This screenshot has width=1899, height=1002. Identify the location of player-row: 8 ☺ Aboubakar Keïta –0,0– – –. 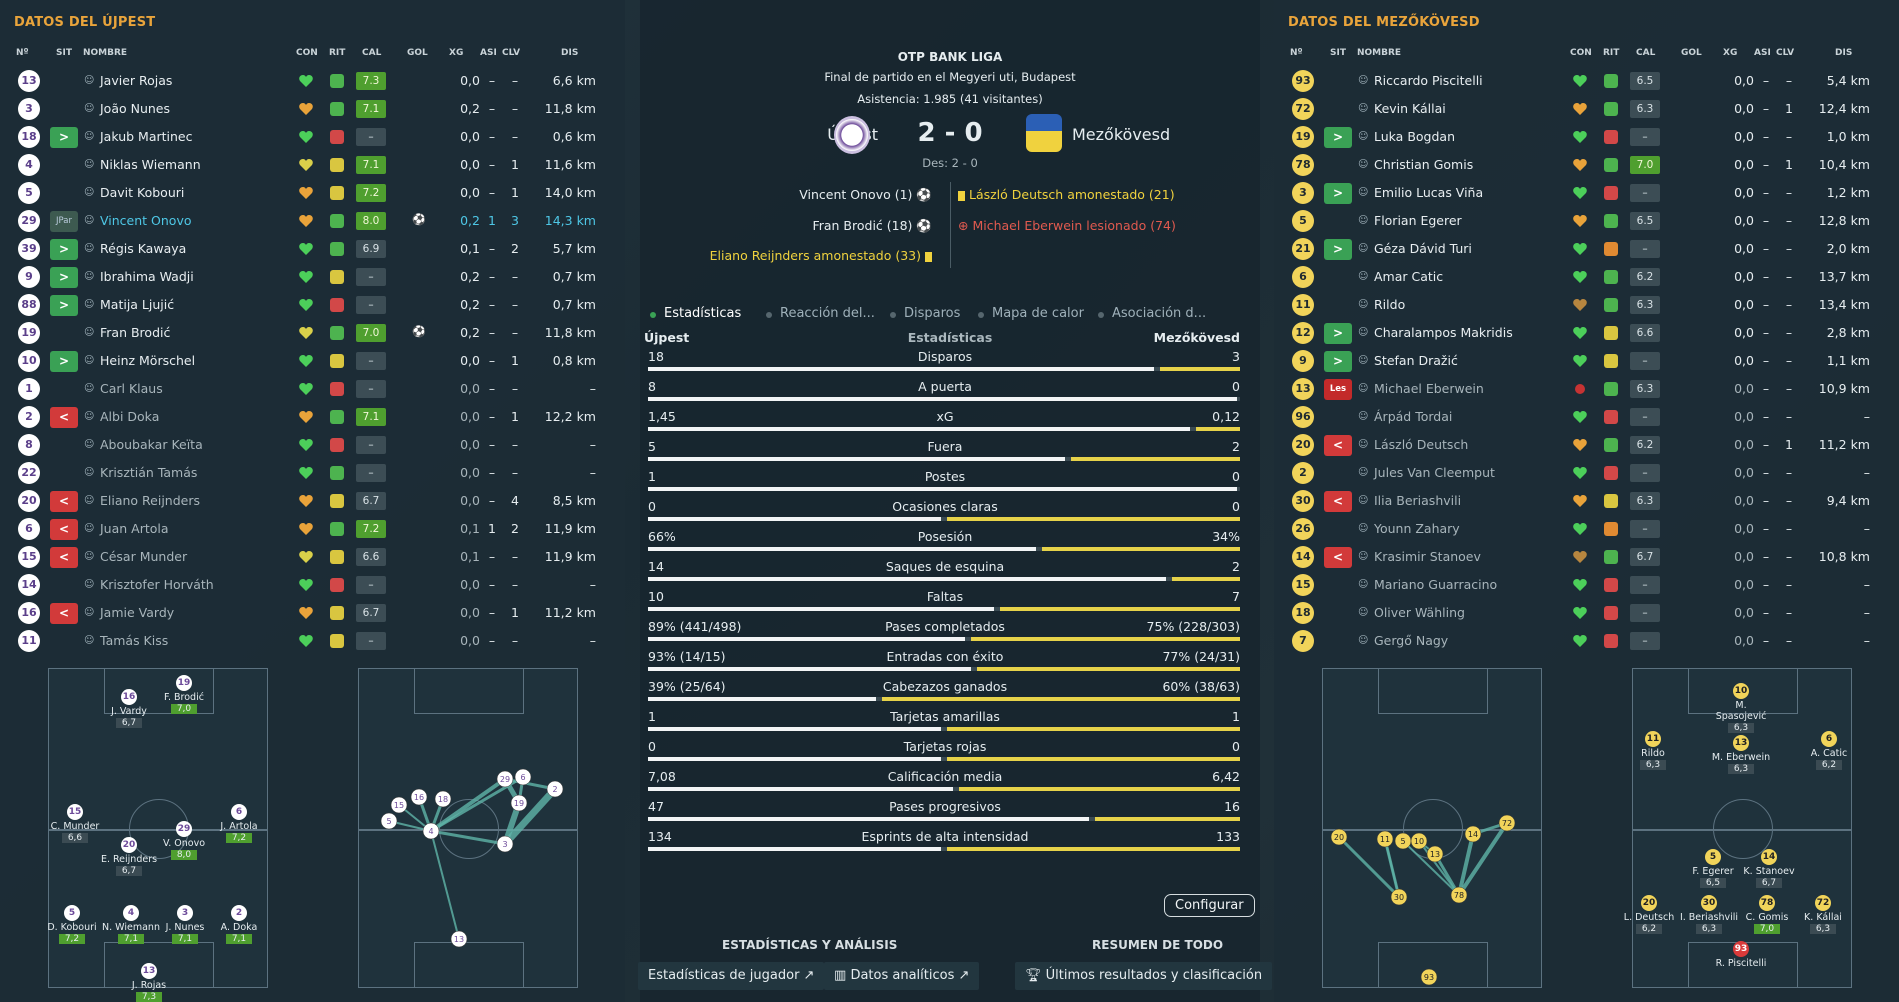
(308, 446).